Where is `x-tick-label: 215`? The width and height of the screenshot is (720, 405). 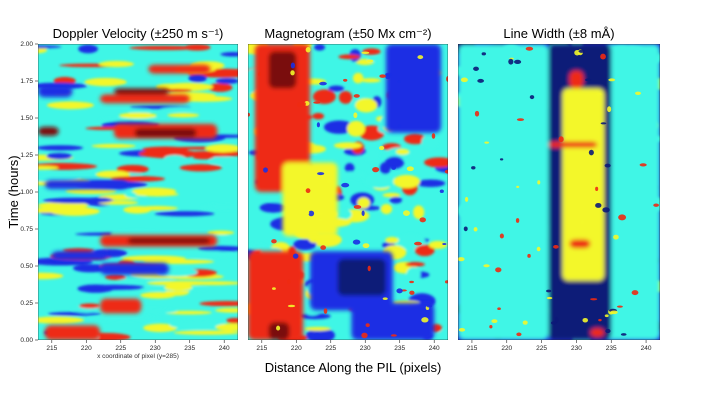 x-tick-label: 215 is located at coordinates (472, 348).